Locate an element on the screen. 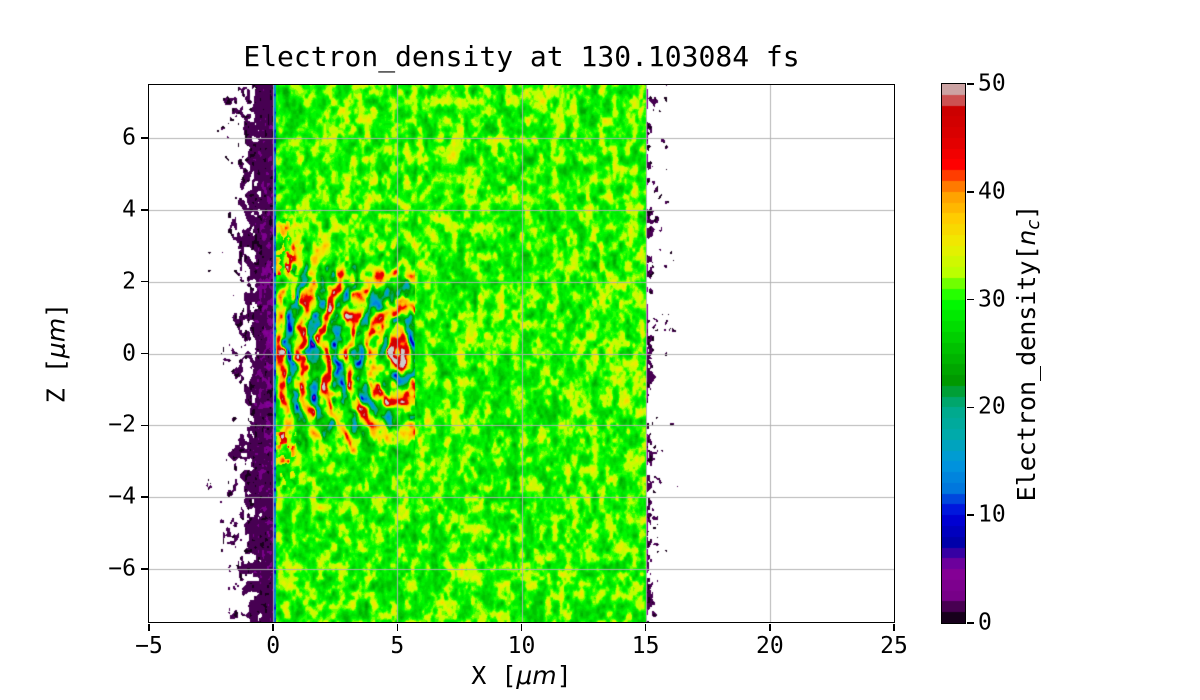  colorbar-label: Electron_density[nc] is located at coordinates (1028, 353).